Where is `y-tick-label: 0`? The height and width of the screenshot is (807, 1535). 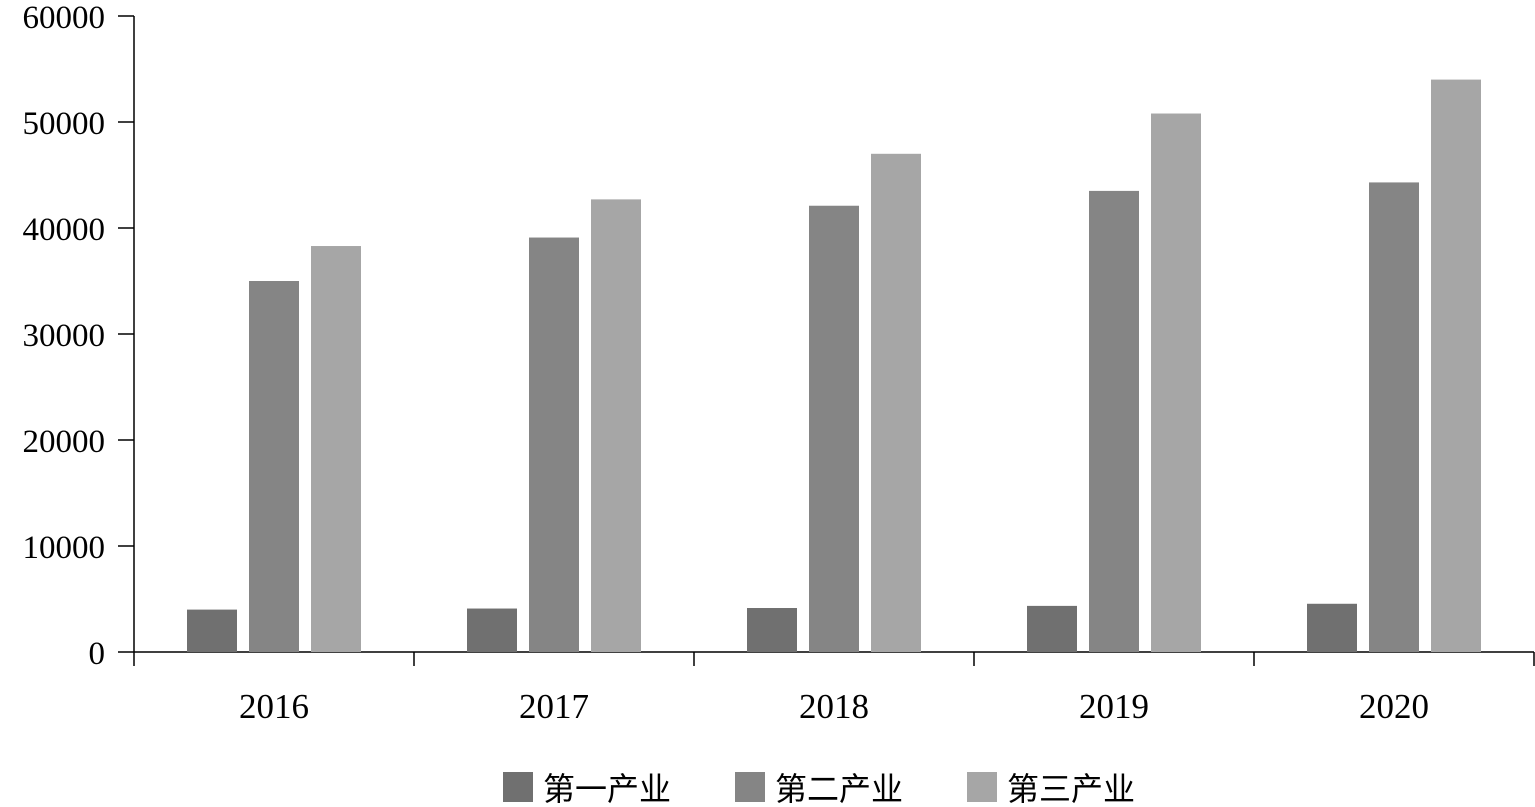 y-tick-label: 0 is located at coordinates (97, 654).